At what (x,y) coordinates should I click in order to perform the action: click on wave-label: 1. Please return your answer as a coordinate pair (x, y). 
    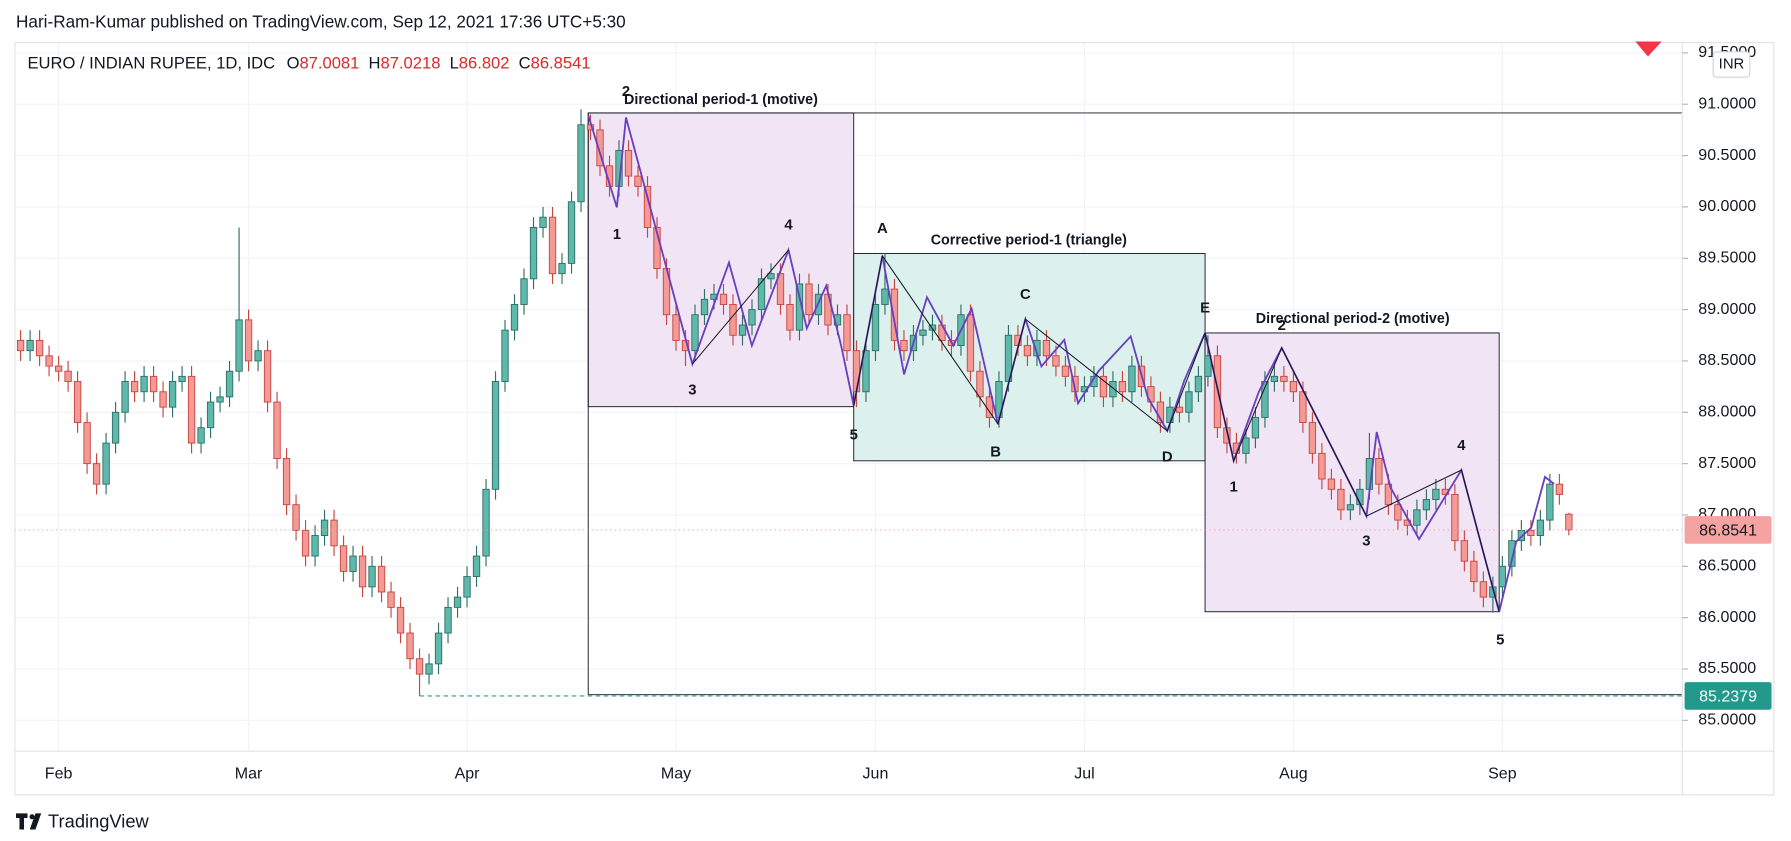
    Looking at the image, I should click on (1234, 486).